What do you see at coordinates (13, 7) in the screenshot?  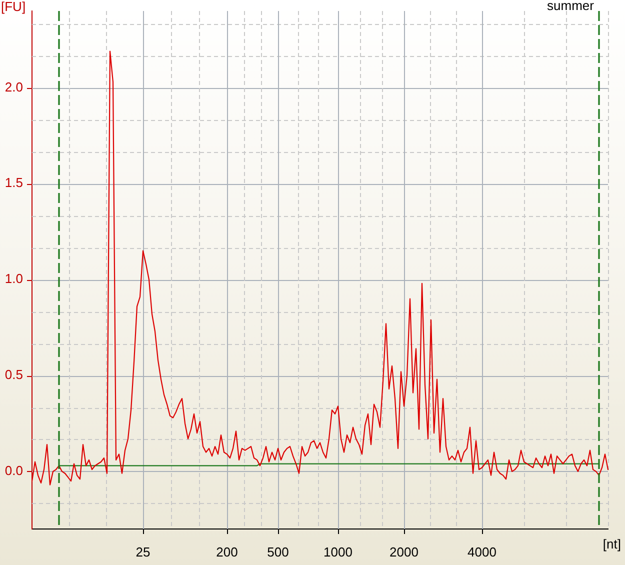 I see `y-axis-title: [FU]` at bounding box center [13, 7].